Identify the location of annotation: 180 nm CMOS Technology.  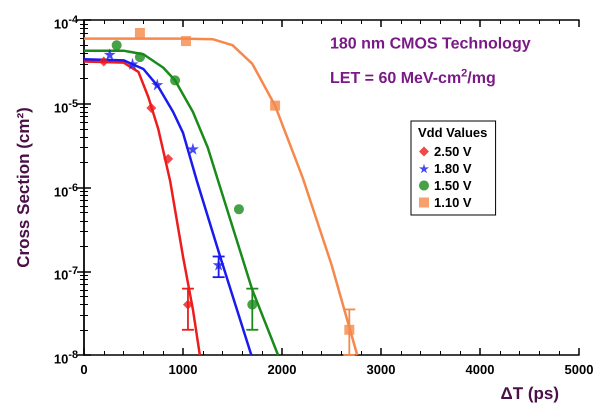
(430, 44).